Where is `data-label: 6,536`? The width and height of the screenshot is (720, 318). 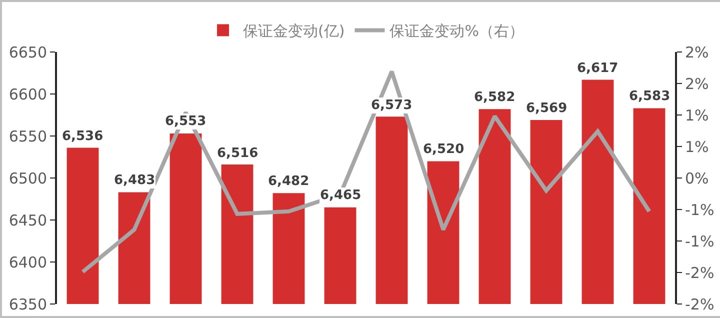 data-label: 6,536 is located at coordinates (83, 136).